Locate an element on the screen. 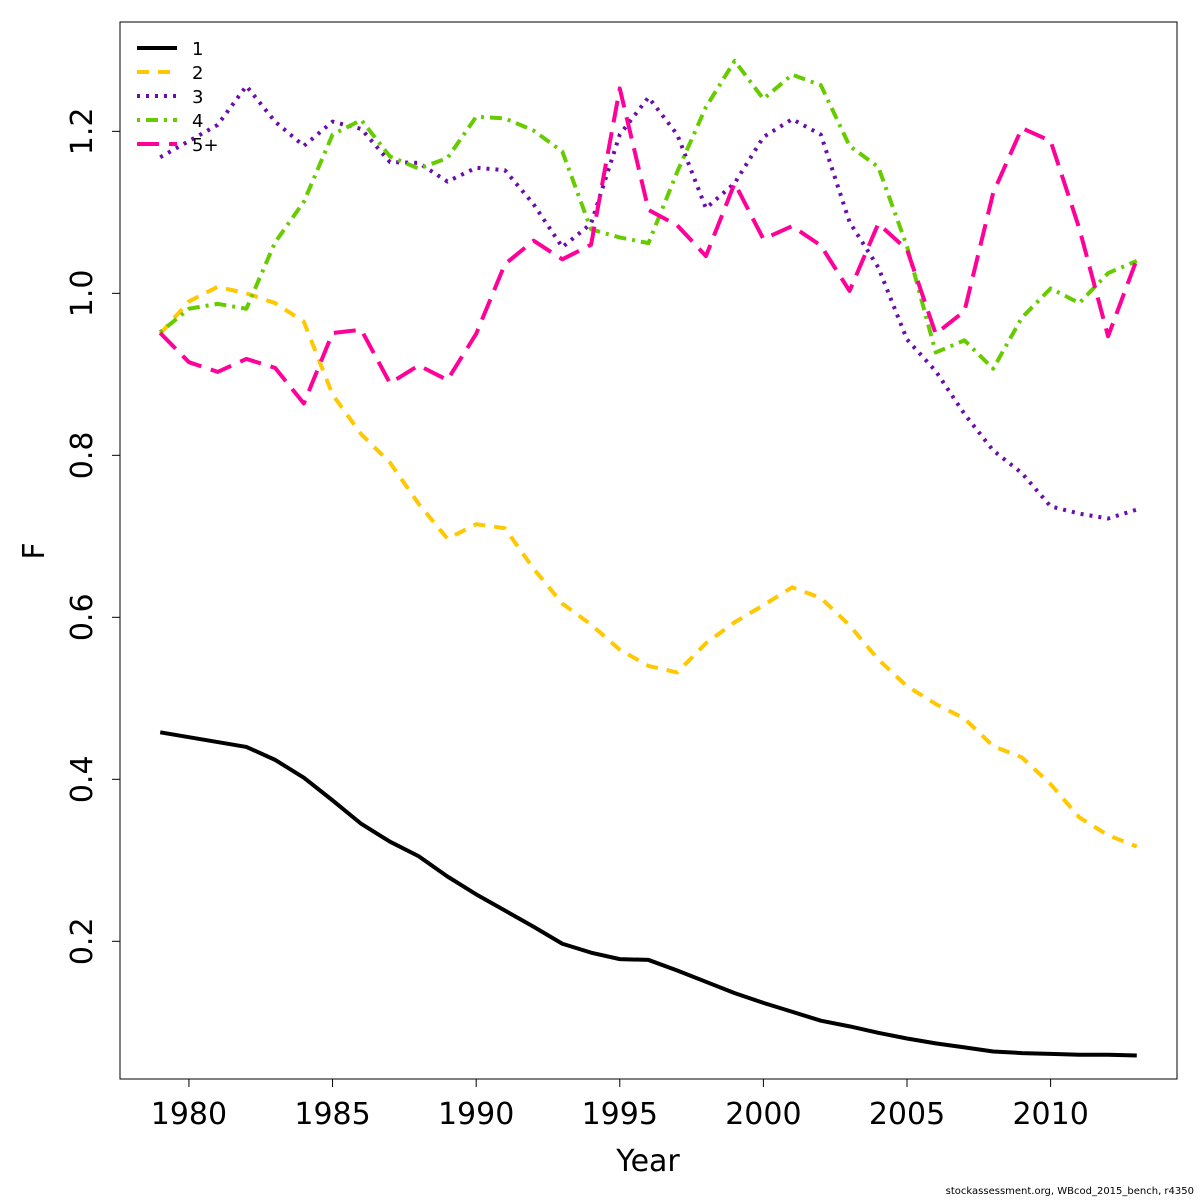  x-tick-label: 1980 is located at coordinates (189, 1114).